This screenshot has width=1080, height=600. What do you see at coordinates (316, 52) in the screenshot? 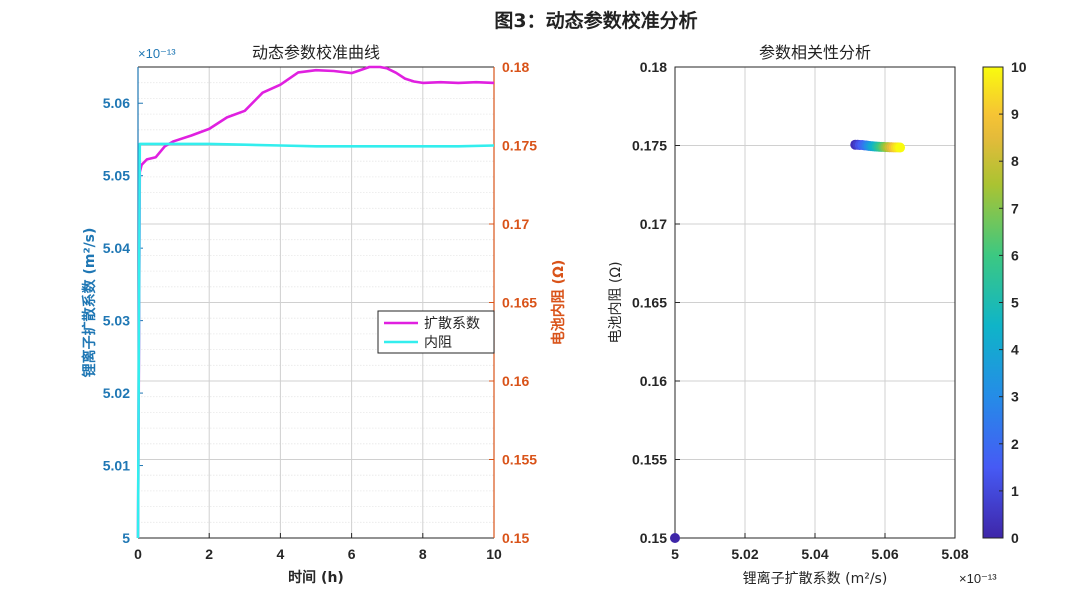
I see `left-chart-title: 动态参数校准曲线` at bounding box center [316, 52].